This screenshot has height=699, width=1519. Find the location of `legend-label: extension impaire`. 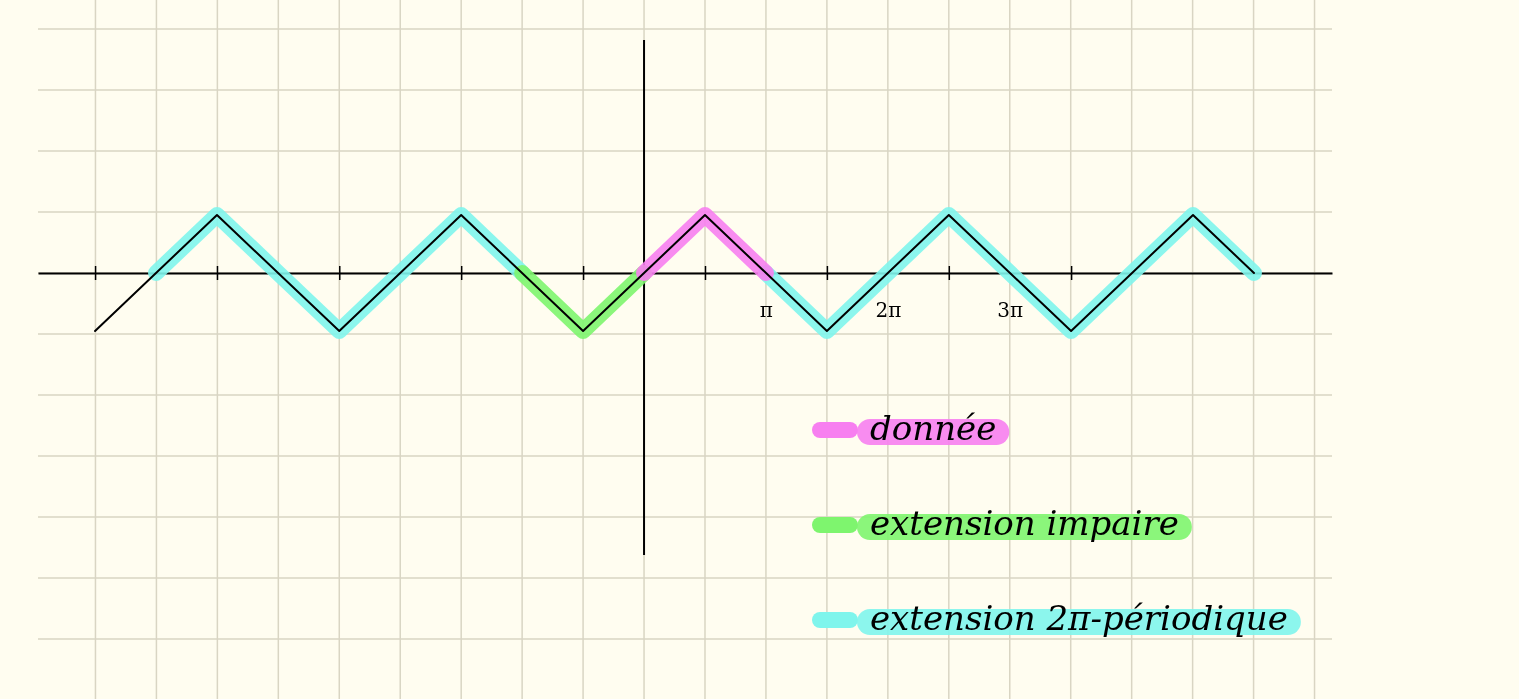

legend-label: extension impaire is located at coordinates (1024, 523).